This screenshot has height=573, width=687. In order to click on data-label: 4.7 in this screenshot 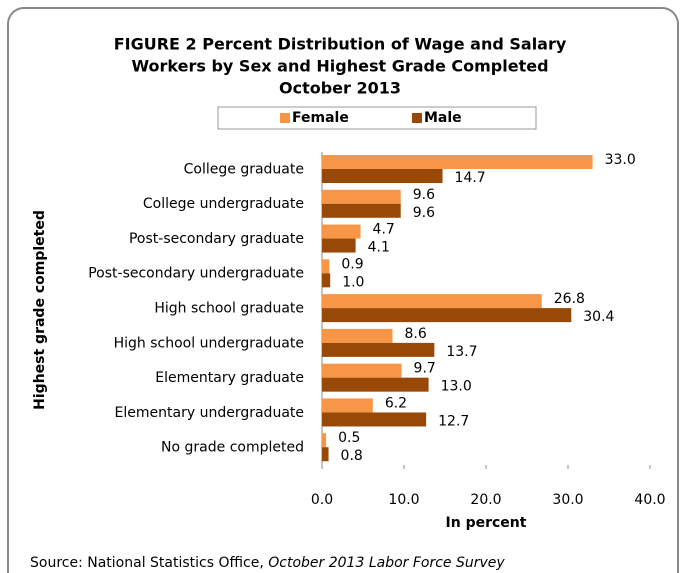, I will do `click(384, 230)`.